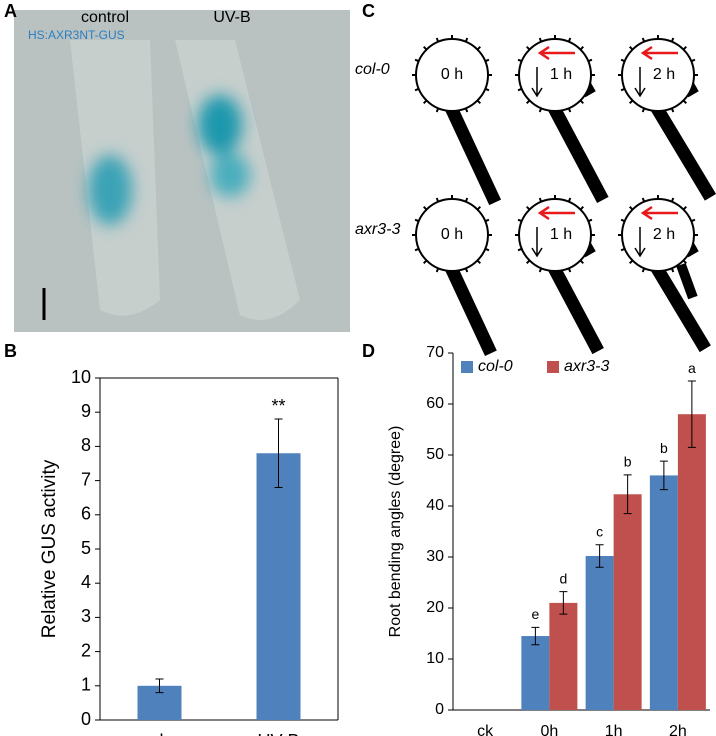  What do you see at coordinates (563, 578) in the screenshot?
I see `significance-label: d` at bounding box center [563, 578].